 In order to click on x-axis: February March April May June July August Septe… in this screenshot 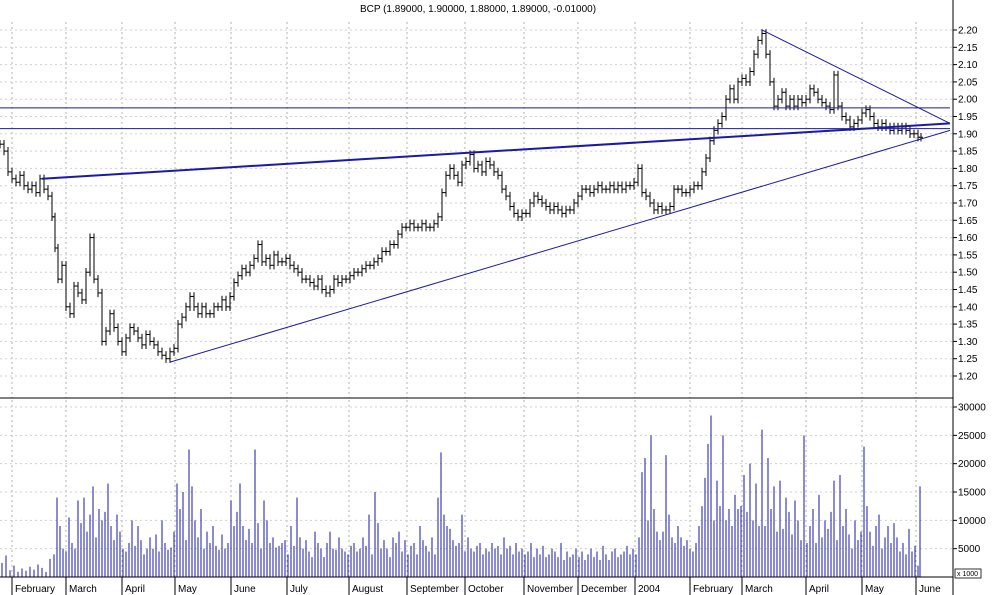, I will do `click(476, 586)`.